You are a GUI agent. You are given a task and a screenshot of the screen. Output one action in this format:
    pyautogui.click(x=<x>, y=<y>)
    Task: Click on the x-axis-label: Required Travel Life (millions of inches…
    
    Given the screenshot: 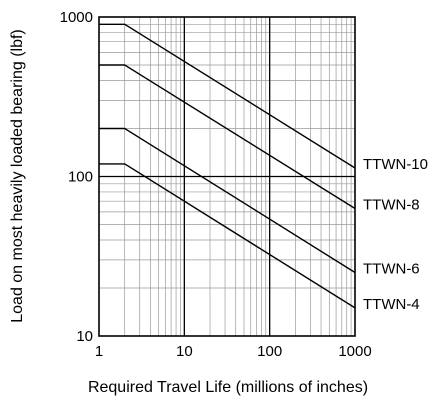 What is the action you would take?
    pyautogui.click(x=228, y=387)
    